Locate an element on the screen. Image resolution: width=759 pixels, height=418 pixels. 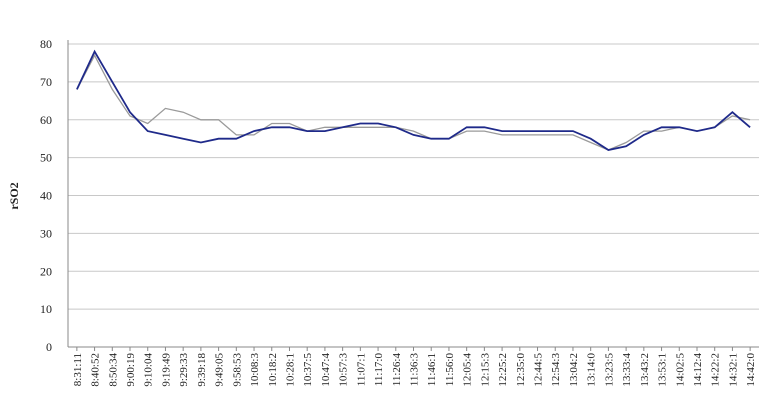
x-tick-label: 11:17:0 is located at coordinates (379, 370).